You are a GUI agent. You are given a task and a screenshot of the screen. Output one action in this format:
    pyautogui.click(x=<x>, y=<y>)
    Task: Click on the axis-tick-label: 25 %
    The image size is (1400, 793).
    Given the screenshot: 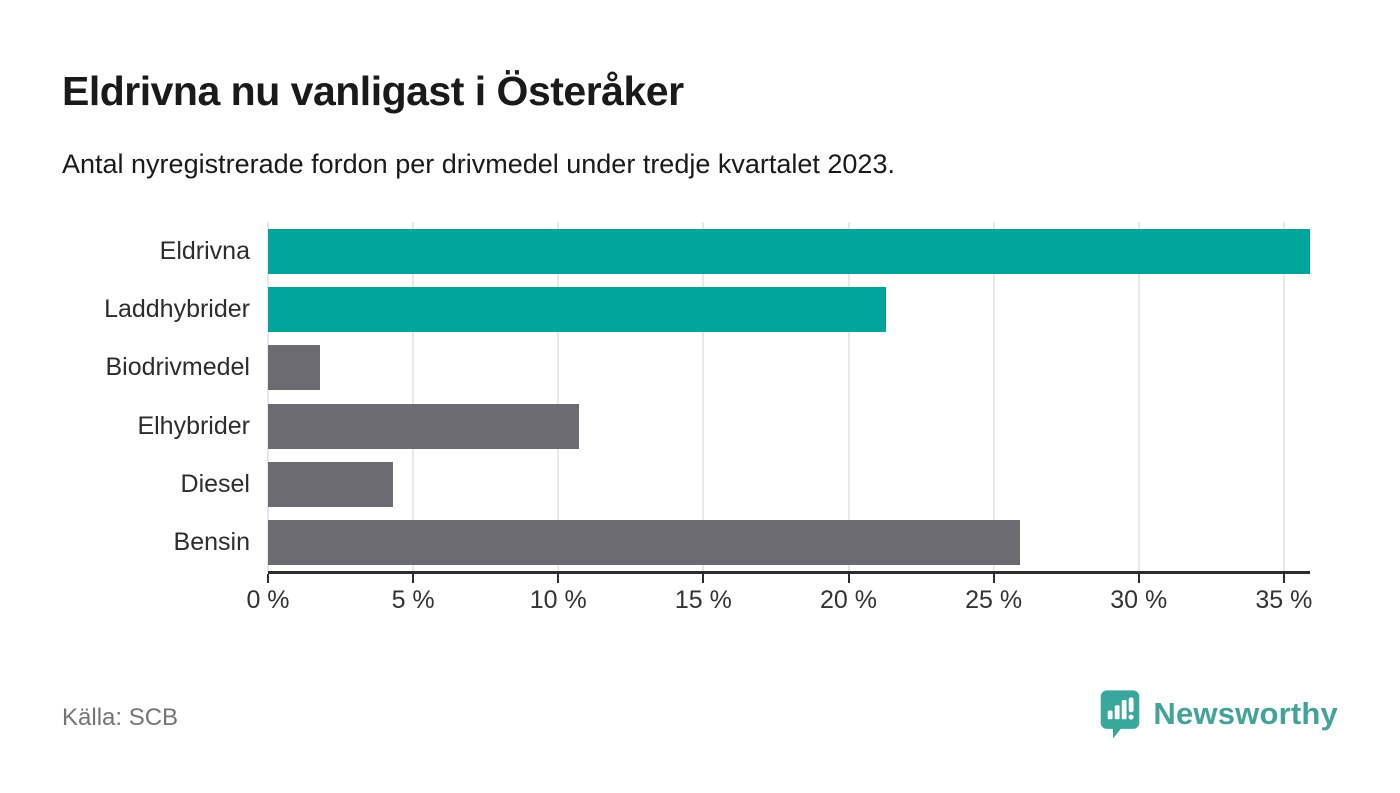 What is the action you would take?
    pyautogui.click(x=994, y=600)
    